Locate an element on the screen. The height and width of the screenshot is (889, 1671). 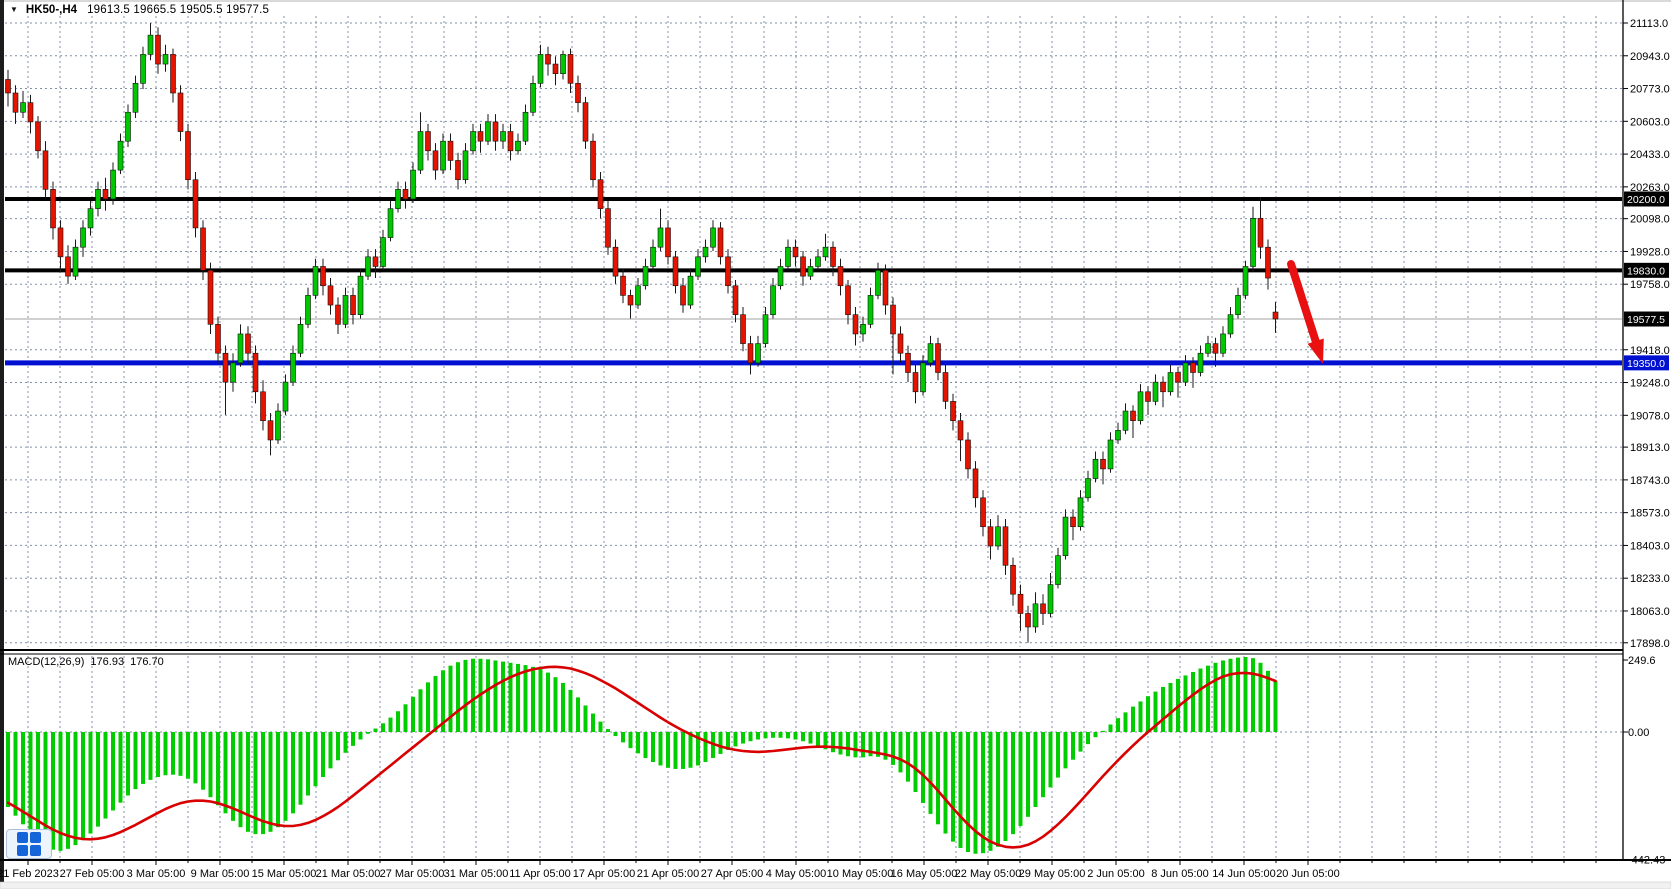
collapse-icon: ▼ is located at coordinates (14, 9).